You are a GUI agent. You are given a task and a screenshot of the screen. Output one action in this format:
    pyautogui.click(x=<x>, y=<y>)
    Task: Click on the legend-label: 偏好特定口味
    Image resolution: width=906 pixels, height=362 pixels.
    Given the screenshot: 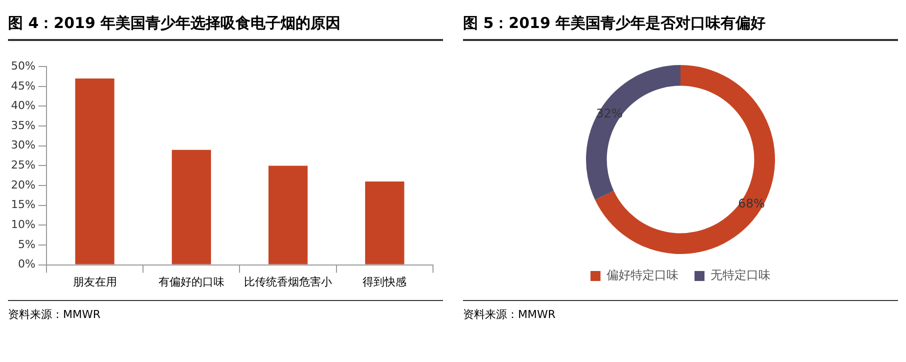 What is the action you would take?
    pyautogui.click(x=642, y=275)
    